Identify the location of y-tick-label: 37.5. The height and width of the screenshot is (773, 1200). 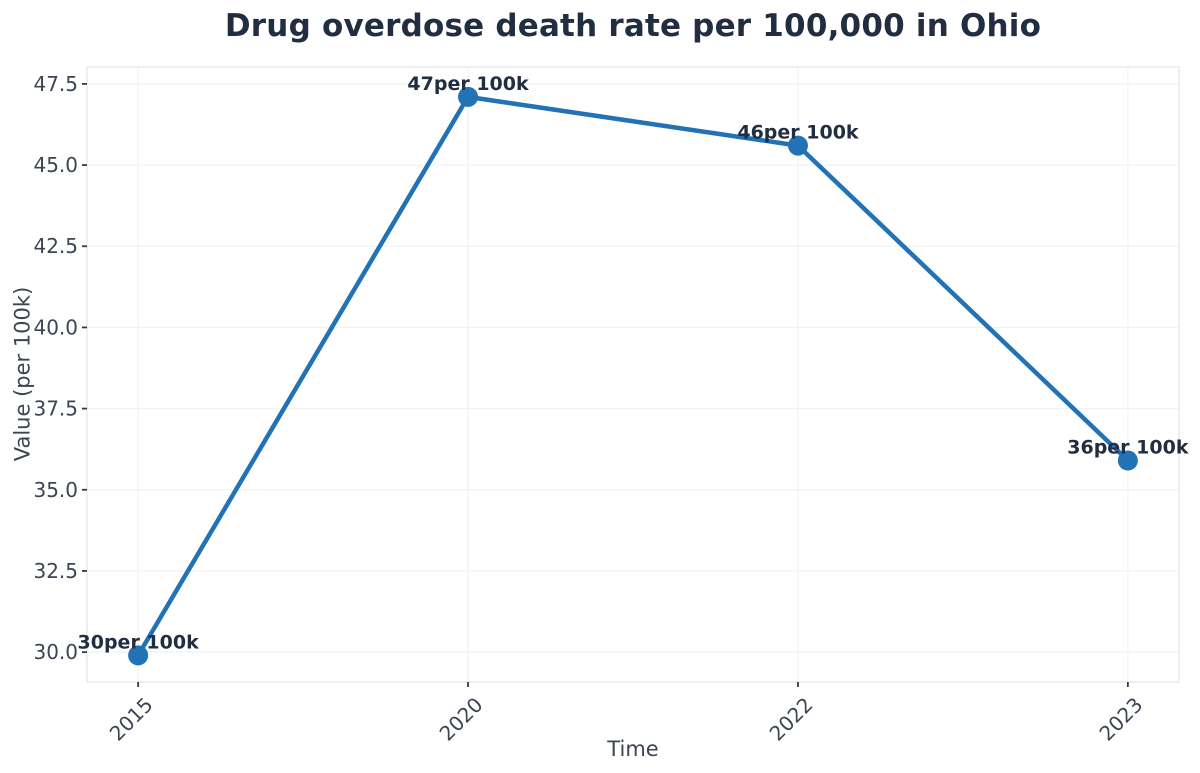
(55, 409).